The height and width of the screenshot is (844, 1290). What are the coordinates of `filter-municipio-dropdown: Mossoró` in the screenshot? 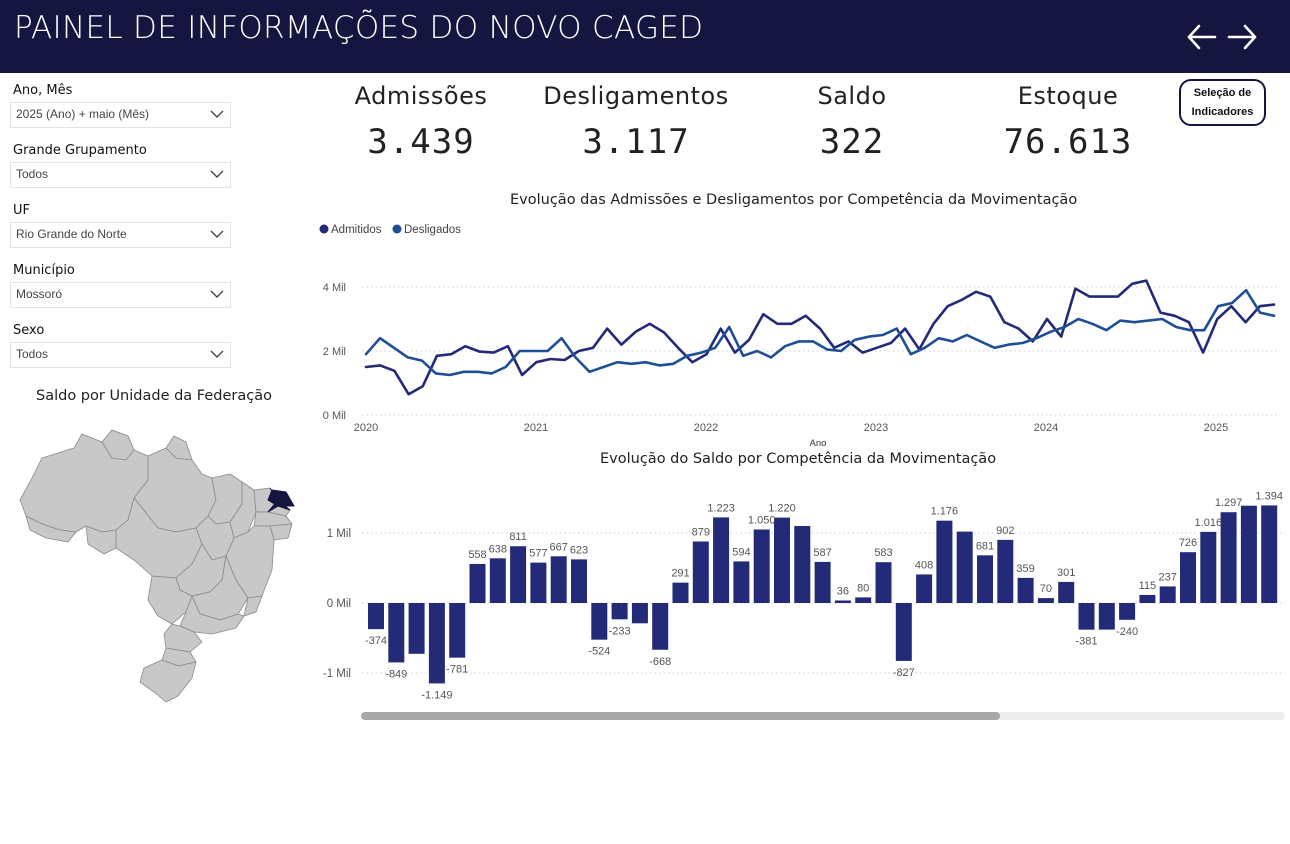 It's located at (120, 295).